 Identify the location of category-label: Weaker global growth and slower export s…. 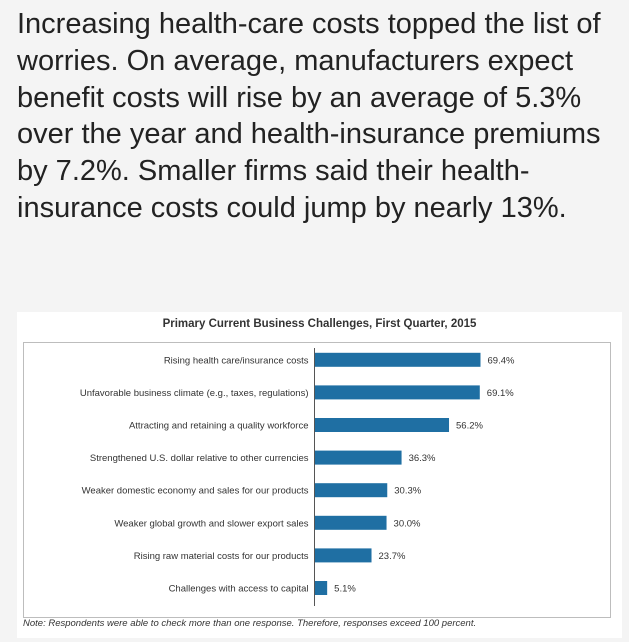
(211, 523).